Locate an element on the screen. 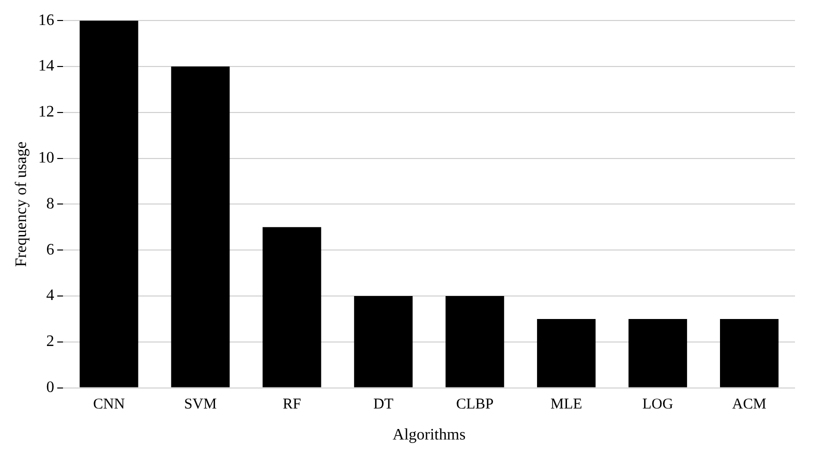  x-tick-label: MLE is located at coordinates (566, 404).